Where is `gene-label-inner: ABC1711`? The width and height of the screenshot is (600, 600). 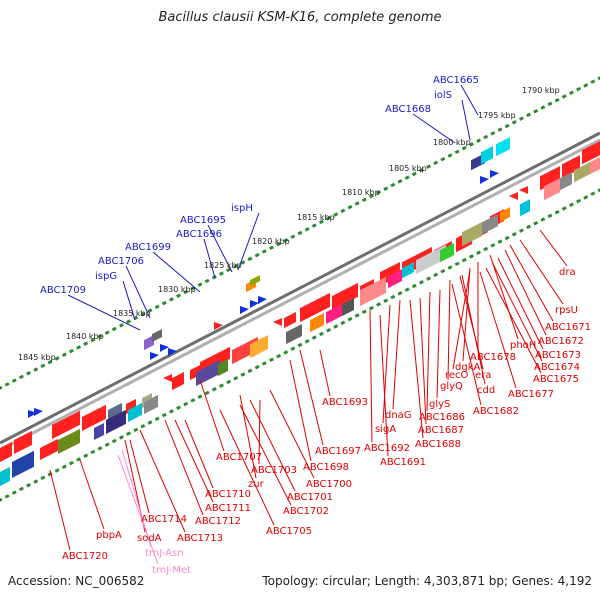
gene-label-inner: ABC1711 is located at coordinates (228, 508).